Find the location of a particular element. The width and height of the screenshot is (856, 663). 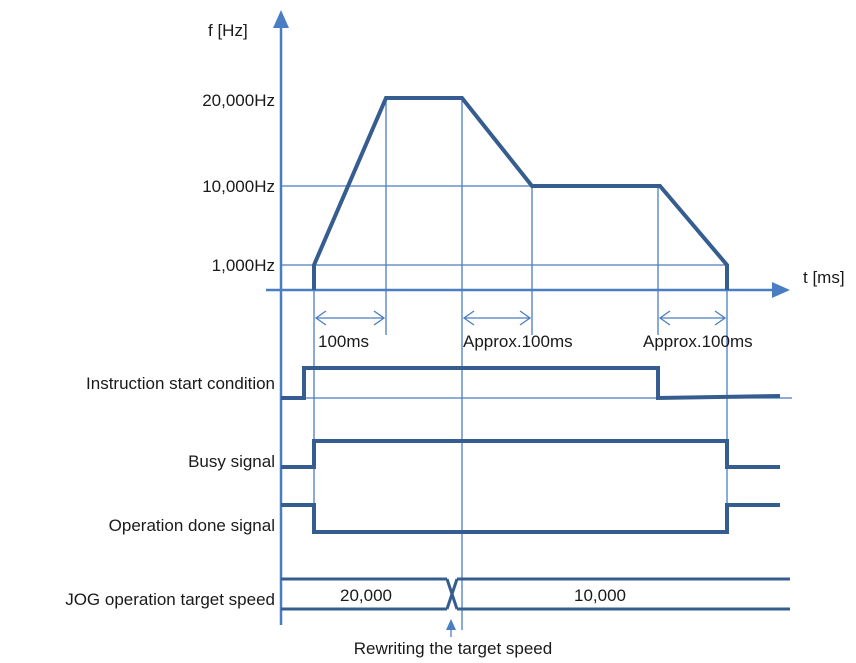

signal-label-target-speed: JOG operation target speed is located at coordinates (170, 599).